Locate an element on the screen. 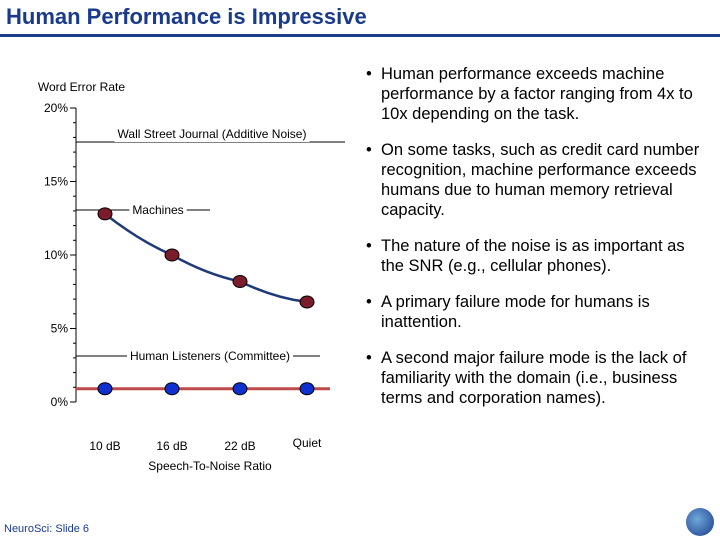  y-axis-label: Word Error Rate is located at coordinates (81, 87).